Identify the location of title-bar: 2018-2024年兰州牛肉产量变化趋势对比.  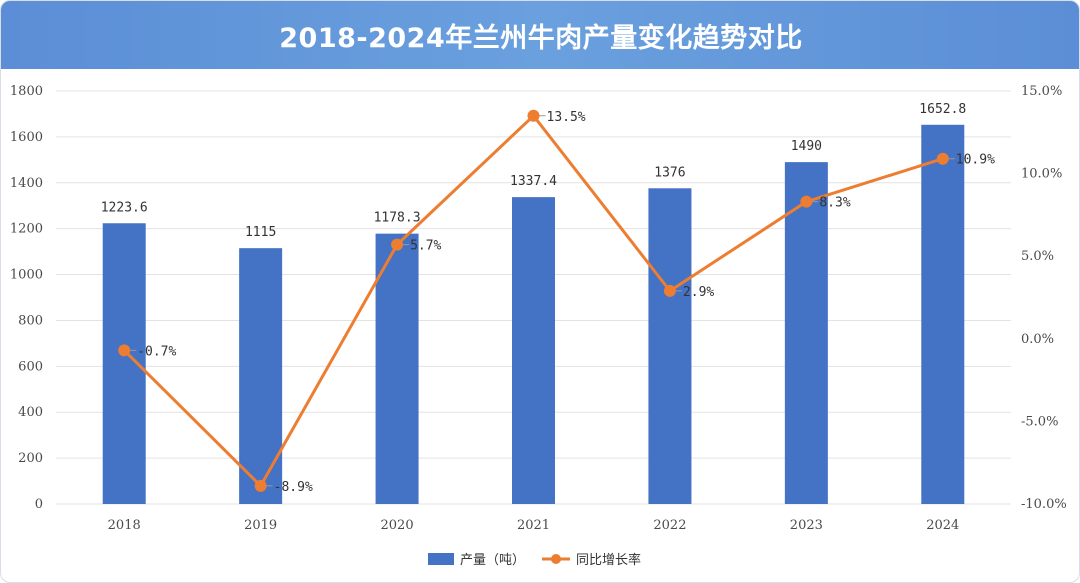
(540, 35).